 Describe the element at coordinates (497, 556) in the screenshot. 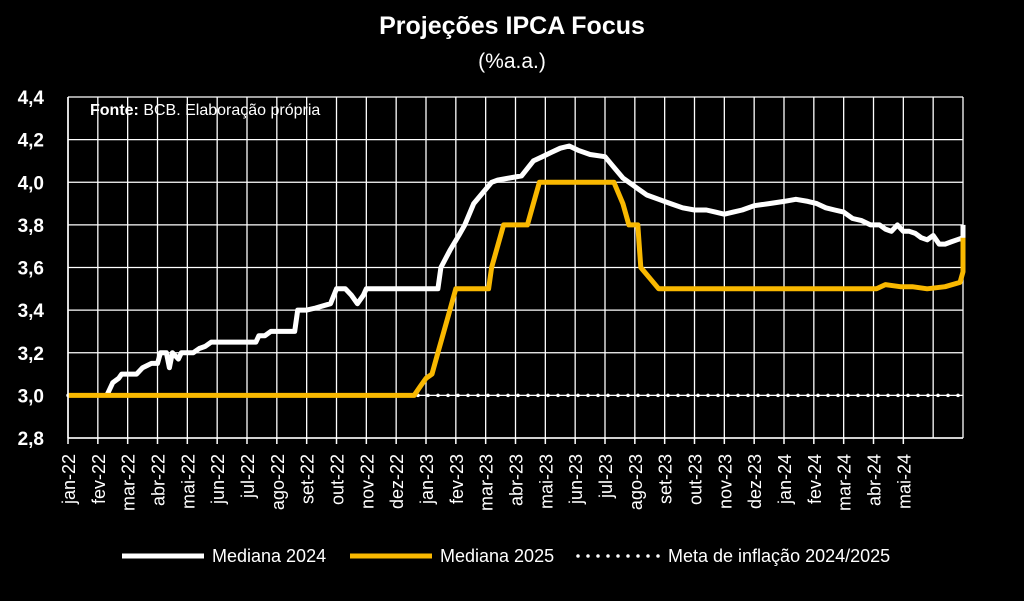

I see `legend-label: Mediana 2025` at that location.